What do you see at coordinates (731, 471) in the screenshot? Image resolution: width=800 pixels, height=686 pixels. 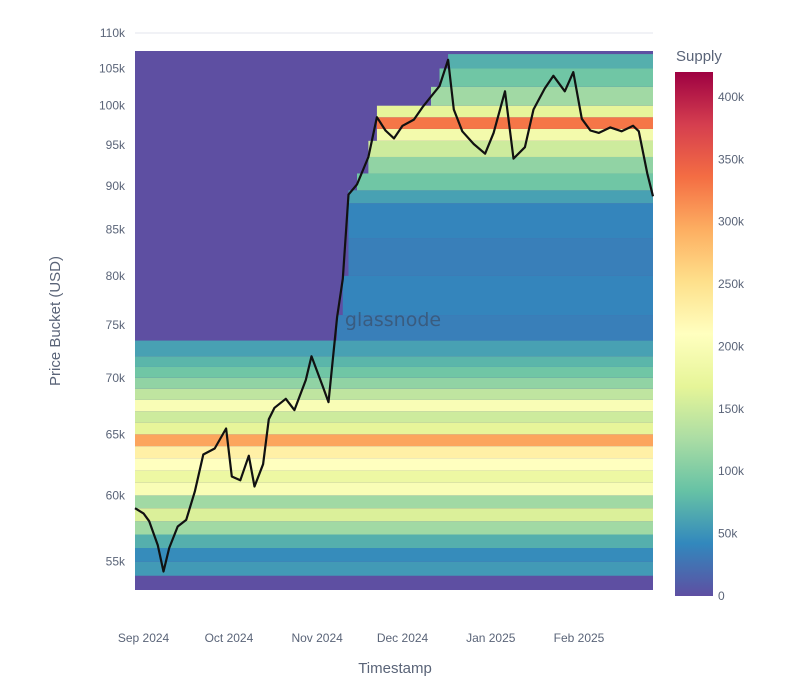 I see `colorbar-tick-label: 100k` at bounding box center [731, 471].